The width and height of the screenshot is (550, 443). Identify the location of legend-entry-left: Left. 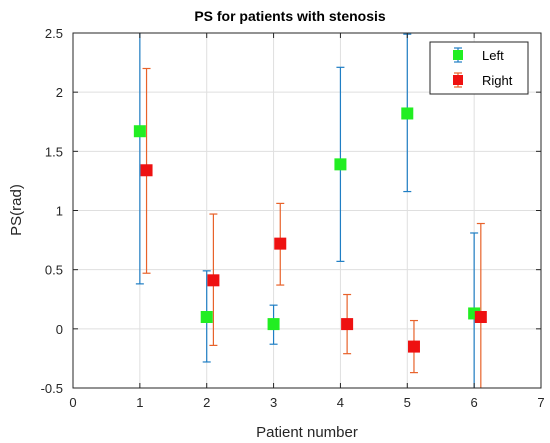
(478, 55).